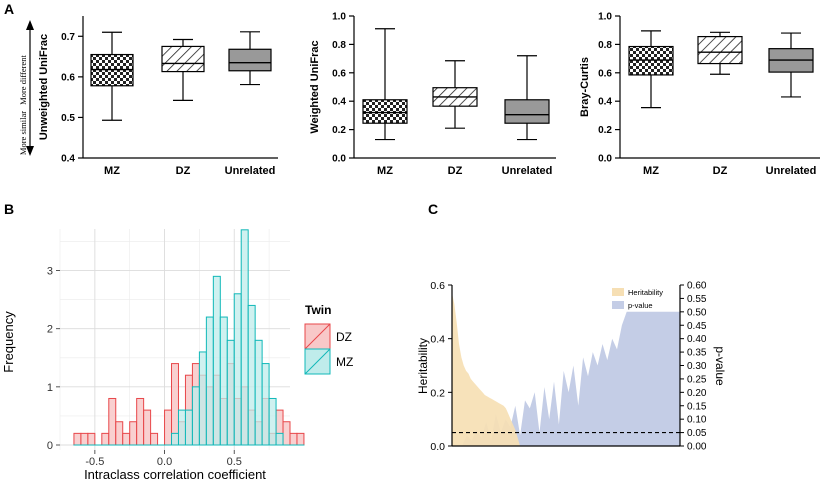 This screenshot has width=834, height=489. Describe the element at coordinates (9, 9) in the screenshot. I see `panel-label-a: A` at that location.